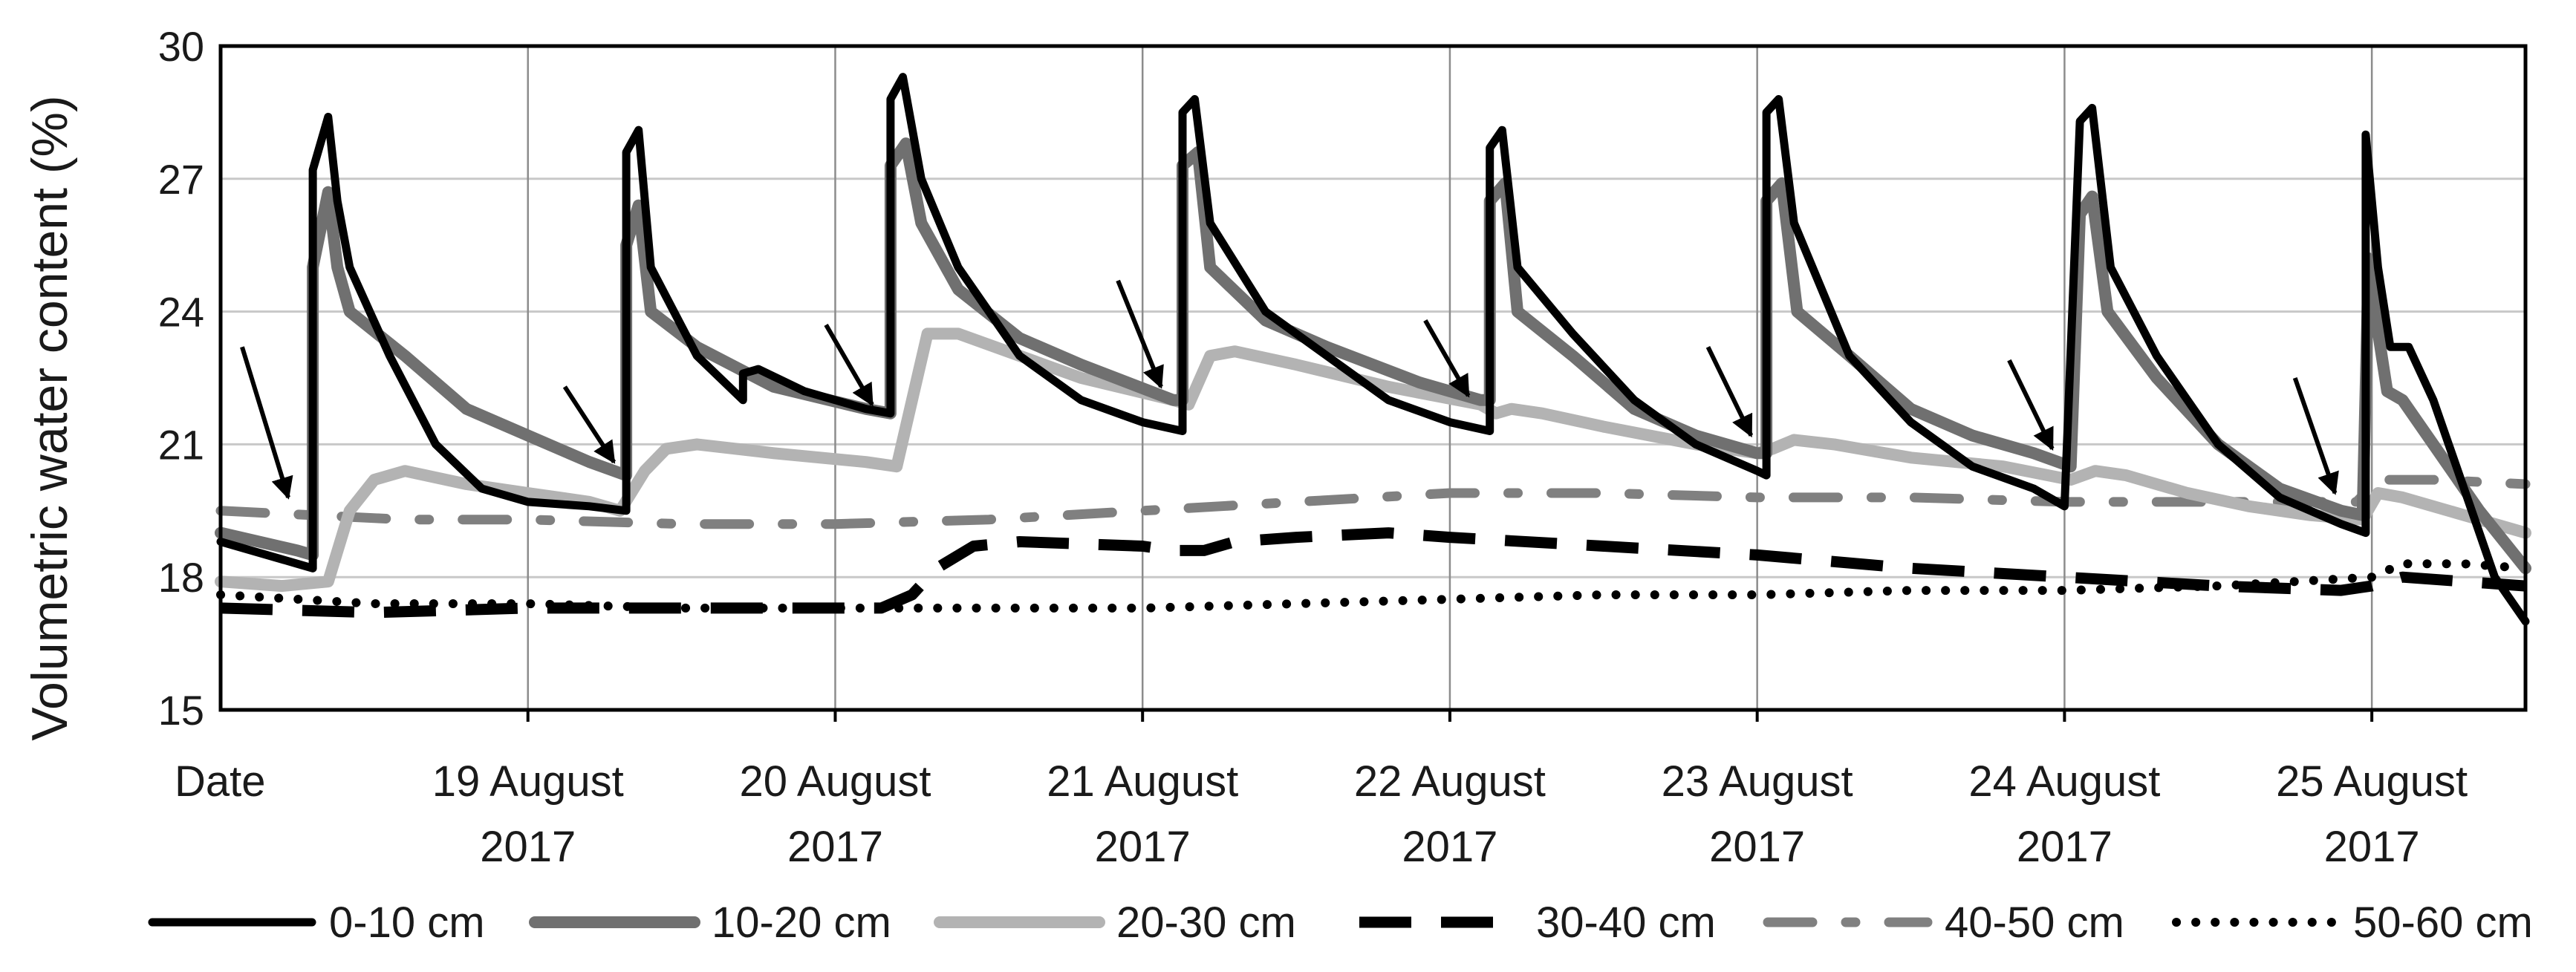 The image size is (2576, 972). What do you see at coordinates (181, 577) in the screenshot?
I see `y-tick-label: 18` at bounding box center [181, 577].